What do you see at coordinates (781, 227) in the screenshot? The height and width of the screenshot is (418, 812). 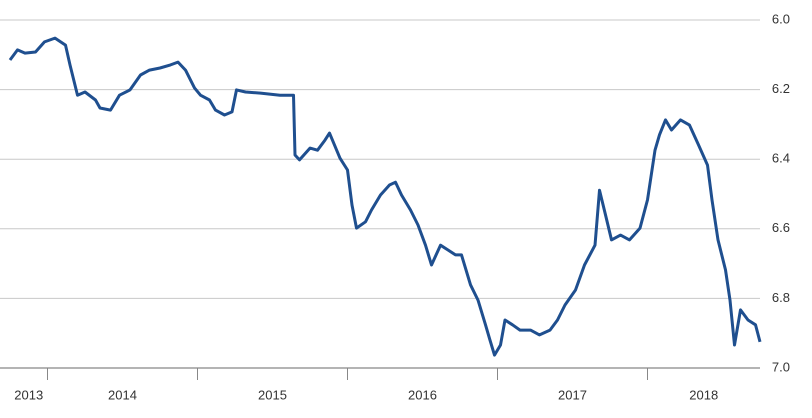 I see `y-tick-label: 6.6` at bounding box center [781, 227].